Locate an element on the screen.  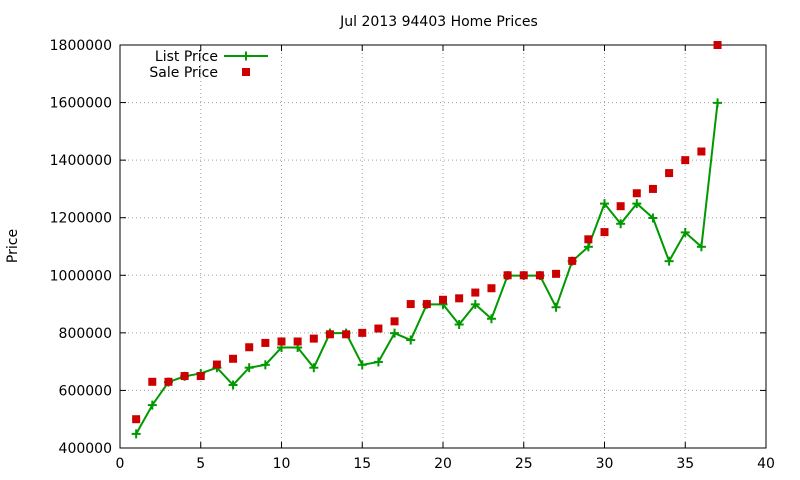
x-tick-label: 10 is located at coordinates (282, 464).